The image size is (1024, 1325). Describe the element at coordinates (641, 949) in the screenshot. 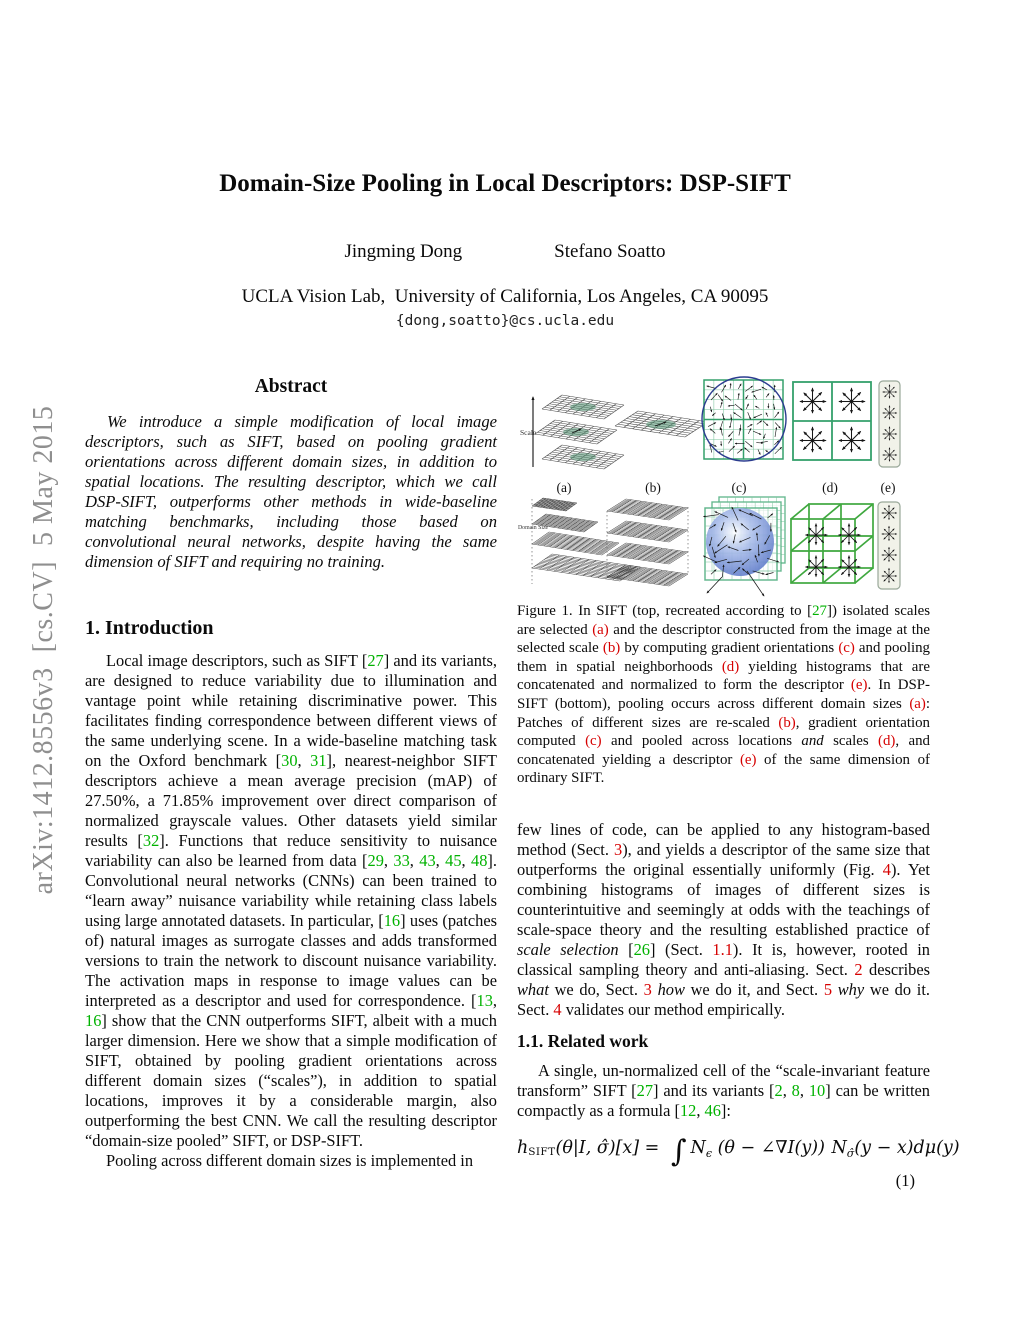

I see `citation-link: 26` at that location.